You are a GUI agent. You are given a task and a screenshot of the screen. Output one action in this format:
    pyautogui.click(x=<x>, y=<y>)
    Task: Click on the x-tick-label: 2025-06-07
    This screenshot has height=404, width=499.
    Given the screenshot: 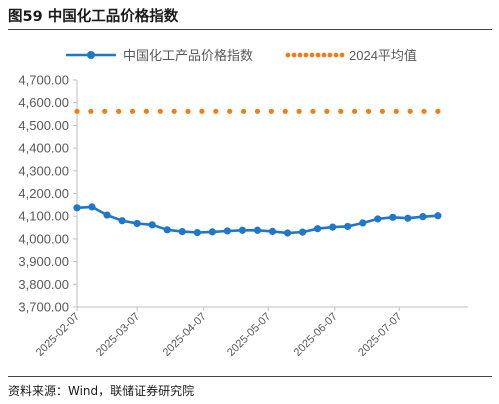 What is the action you would take?
    pyautogui.click(x=316, y=335)
    